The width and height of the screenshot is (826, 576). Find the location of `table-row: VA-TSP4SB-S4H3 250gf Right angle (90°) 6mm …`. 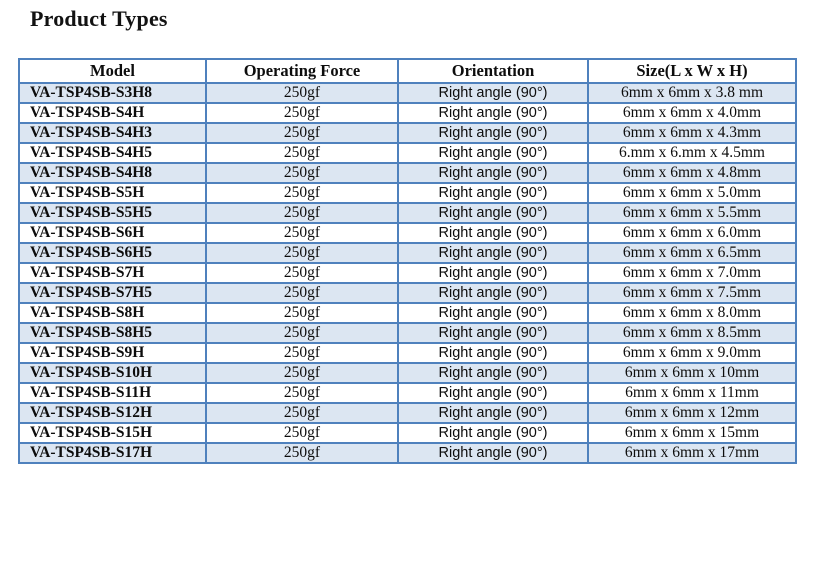

table-row: VA-TSP4SB-S4H3 250gf Right angle (90°) 6mm … is located at coordinates (407, 133).